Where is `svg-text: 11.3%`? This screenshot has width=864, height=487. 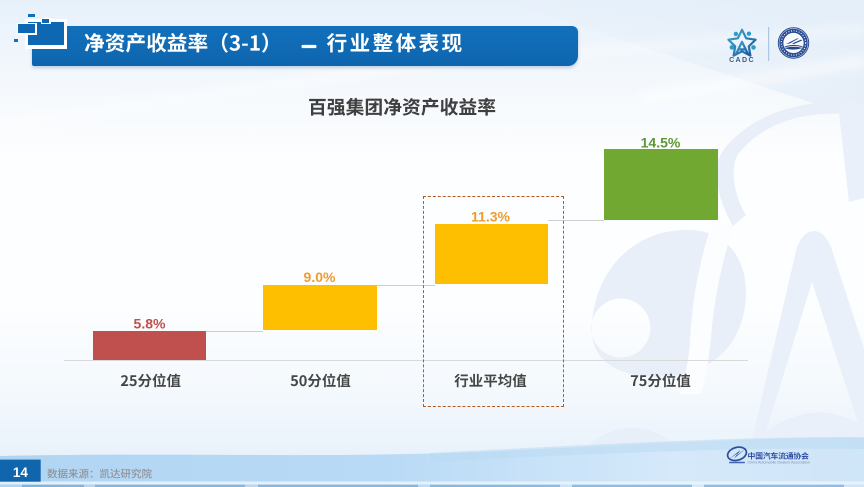 svg-text: 11.3% is located at coordinates (490, 217).